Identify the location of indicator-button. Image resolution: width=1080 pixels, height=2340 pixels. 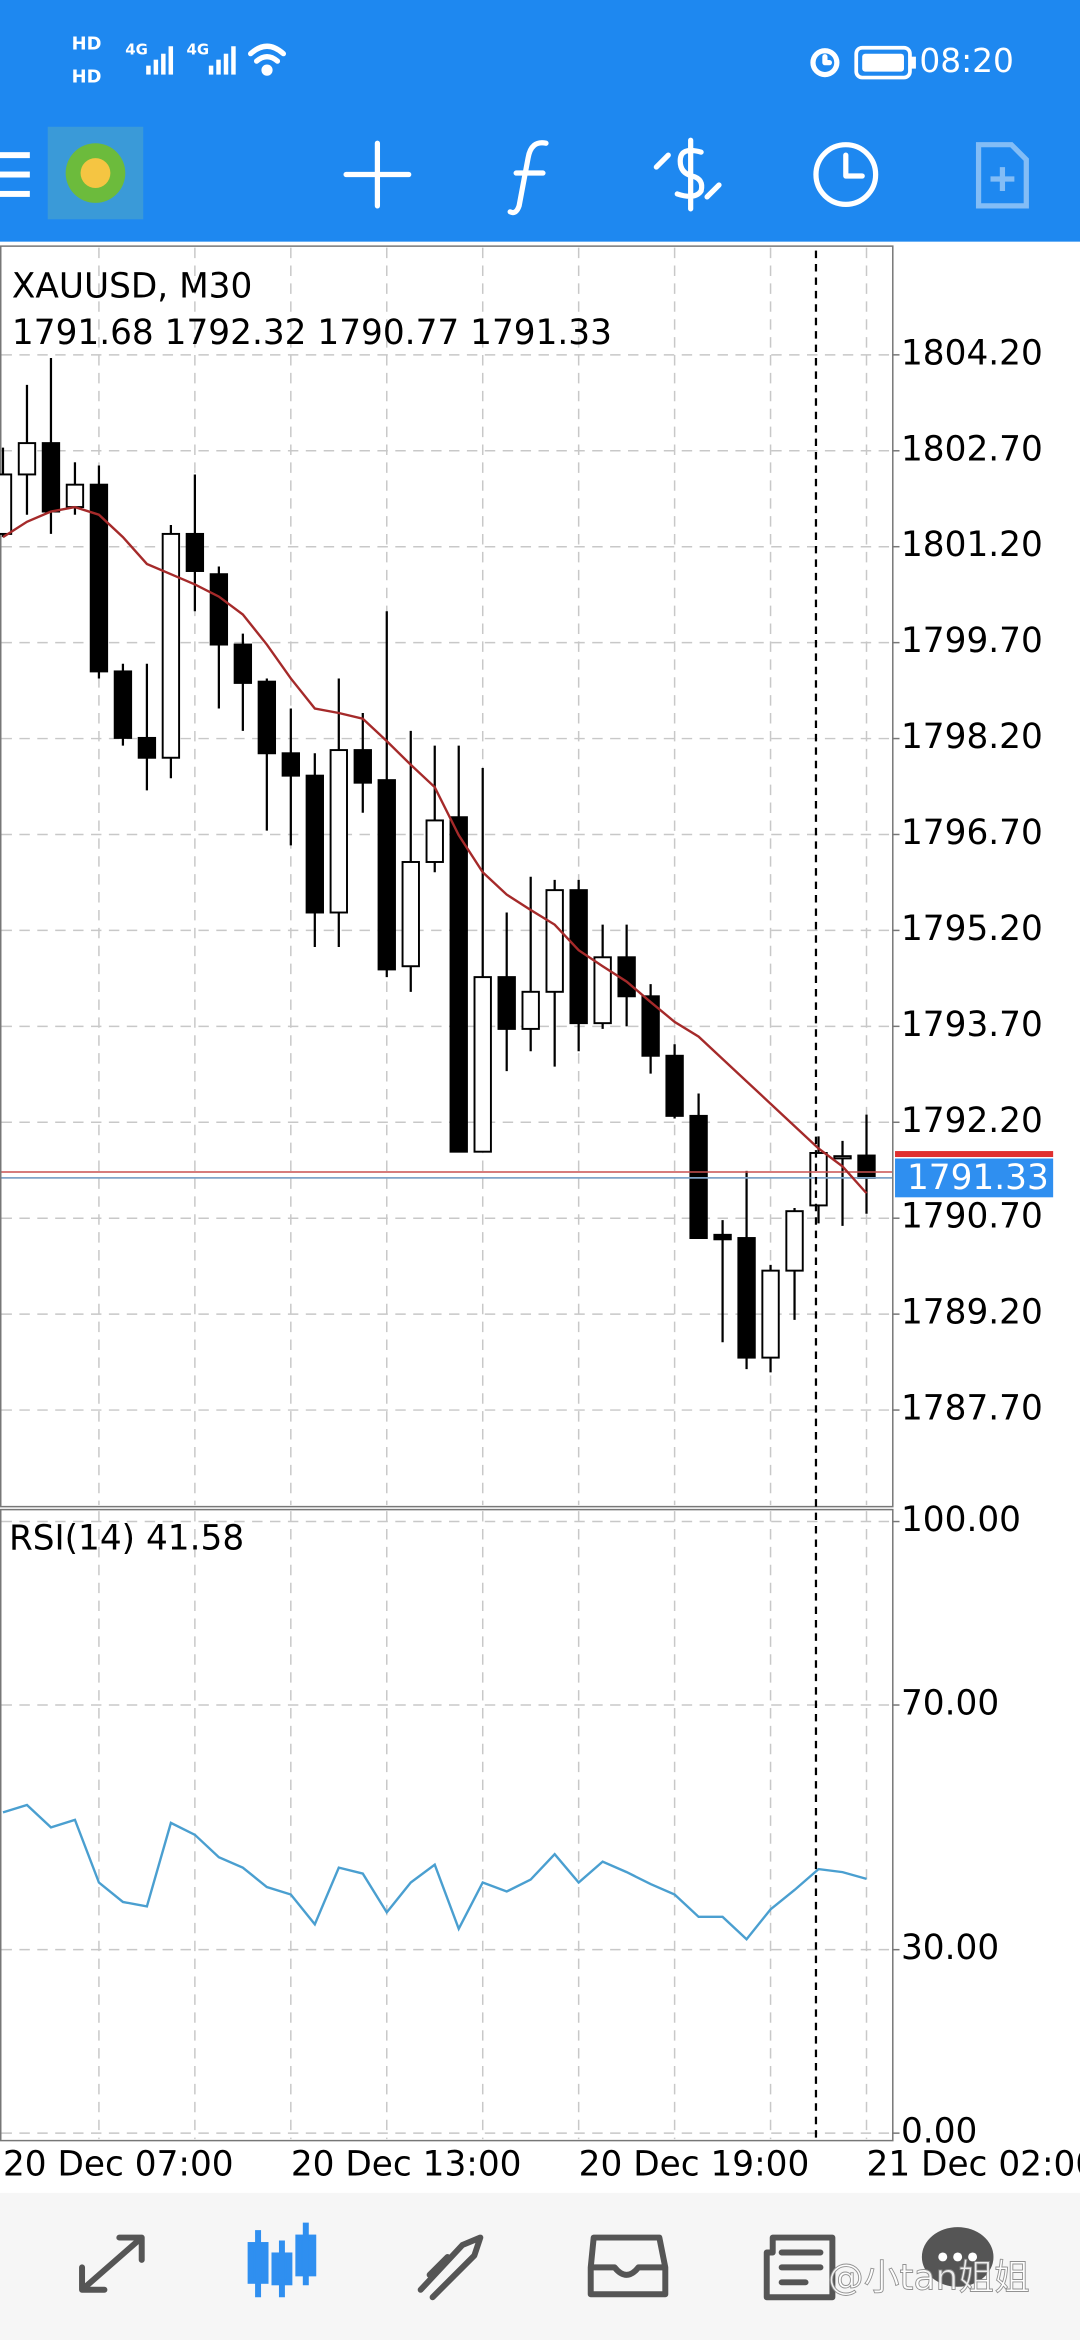
(528, 178).